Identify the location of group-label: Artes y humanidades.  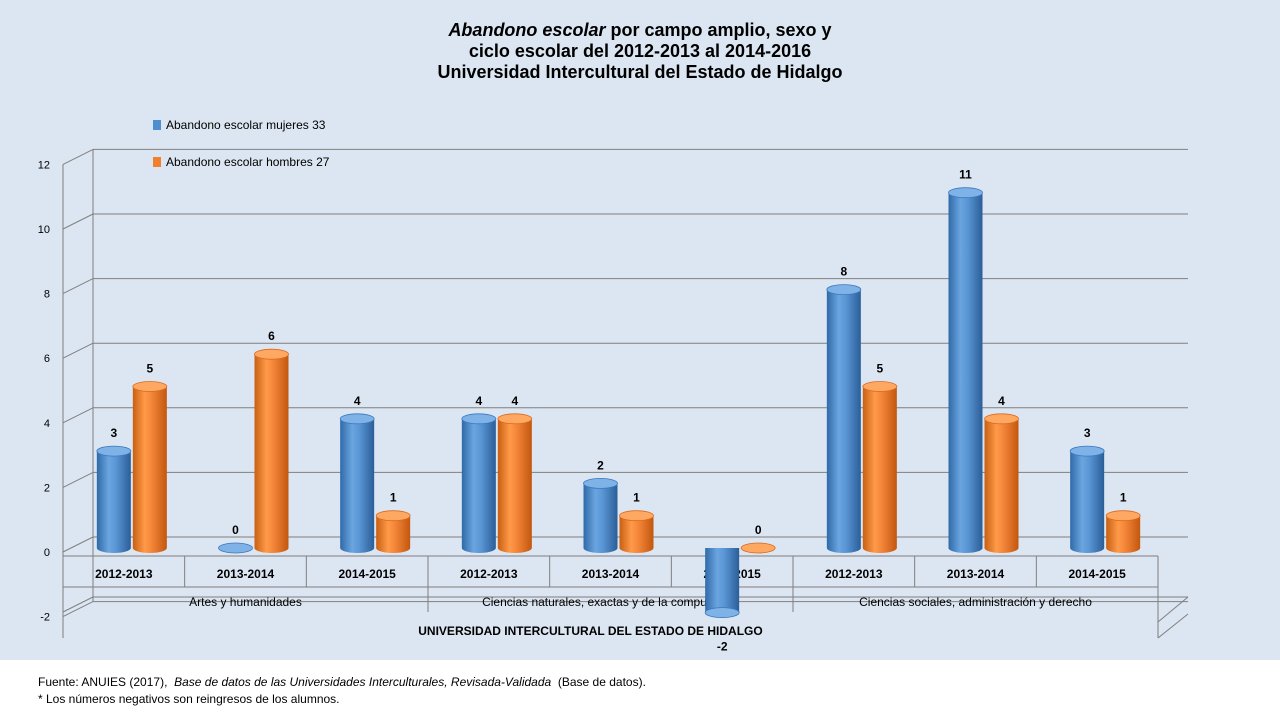
(245, 602).